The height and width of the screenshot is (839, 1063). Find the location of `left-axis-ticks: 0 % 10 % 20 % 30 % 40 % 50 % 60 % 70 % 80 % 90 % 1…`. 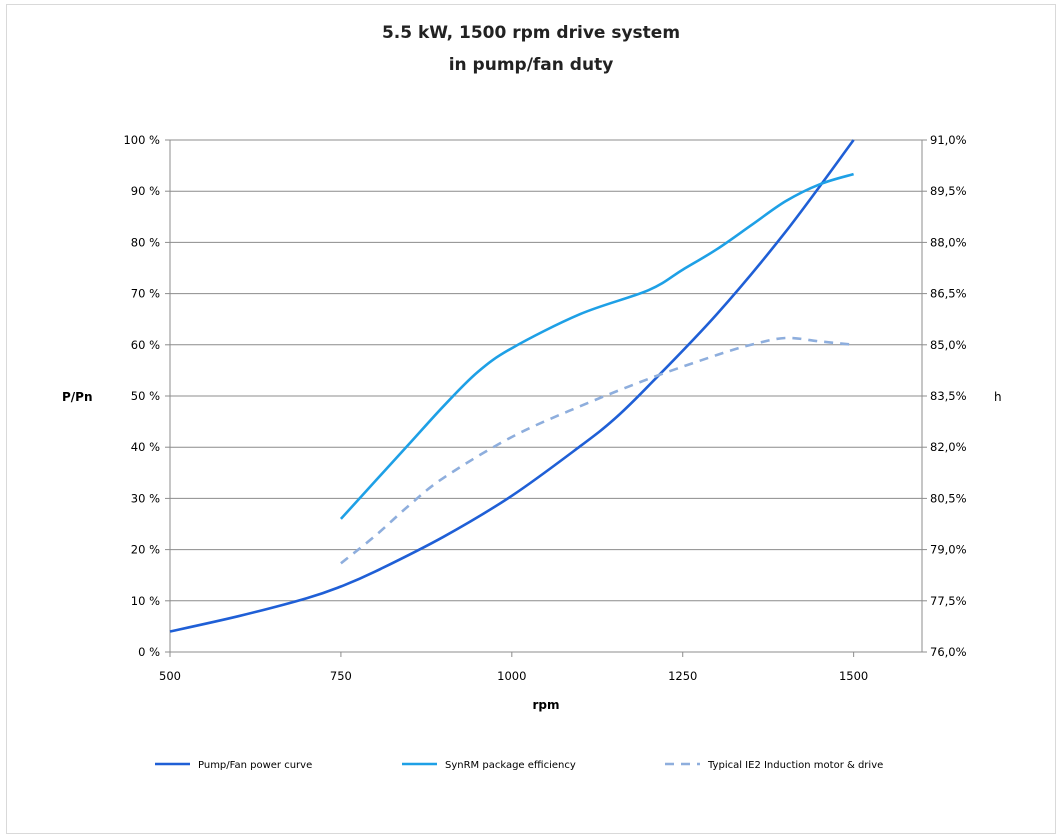

left-axis-ticks: 0 % 10 % 20 % 30 % 40 % 50 % 60 % 70 % 80 % 90 % 1… is located at coordinates (146, 396).